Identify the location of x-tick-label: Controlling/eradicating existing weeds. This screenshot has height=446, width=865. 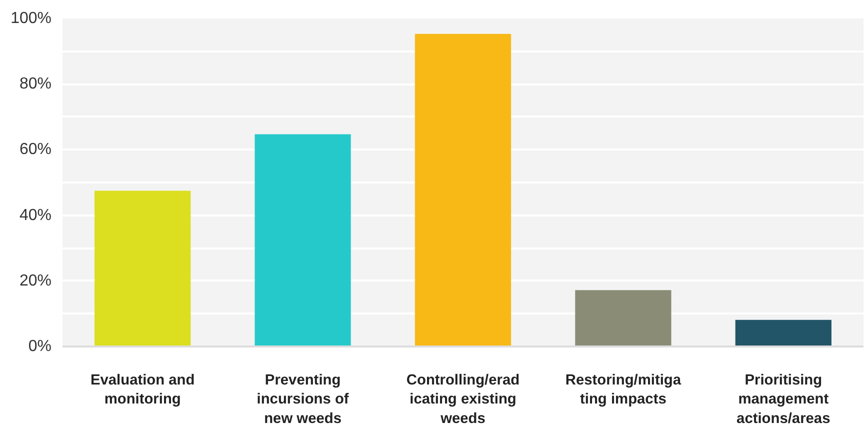
(463, 399).